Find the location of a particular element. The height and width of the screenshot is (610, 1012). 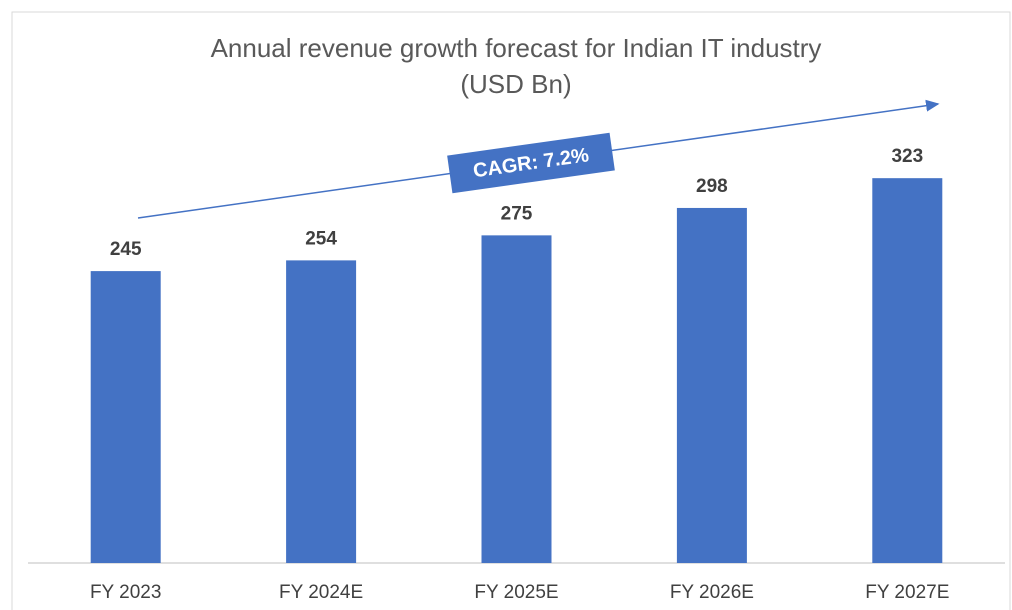

data-label: 245 is located at coordinates (126, 249).